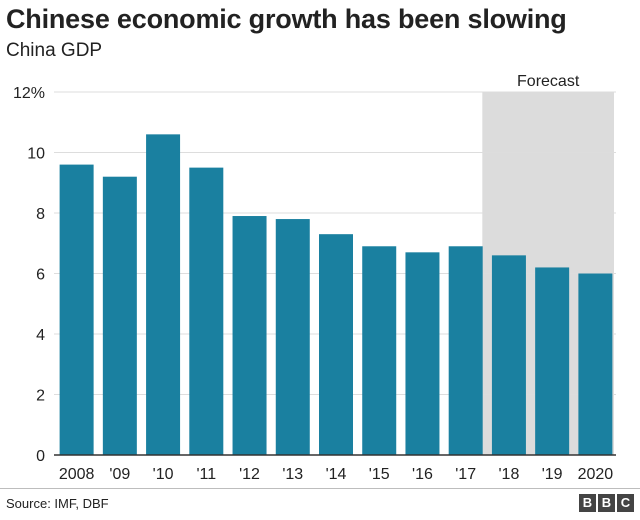 This screenshot has height=520, width=640. Describe the element at coordinates (36, 154) in the screenshot. I see `y-tick-label: 10` at that location.